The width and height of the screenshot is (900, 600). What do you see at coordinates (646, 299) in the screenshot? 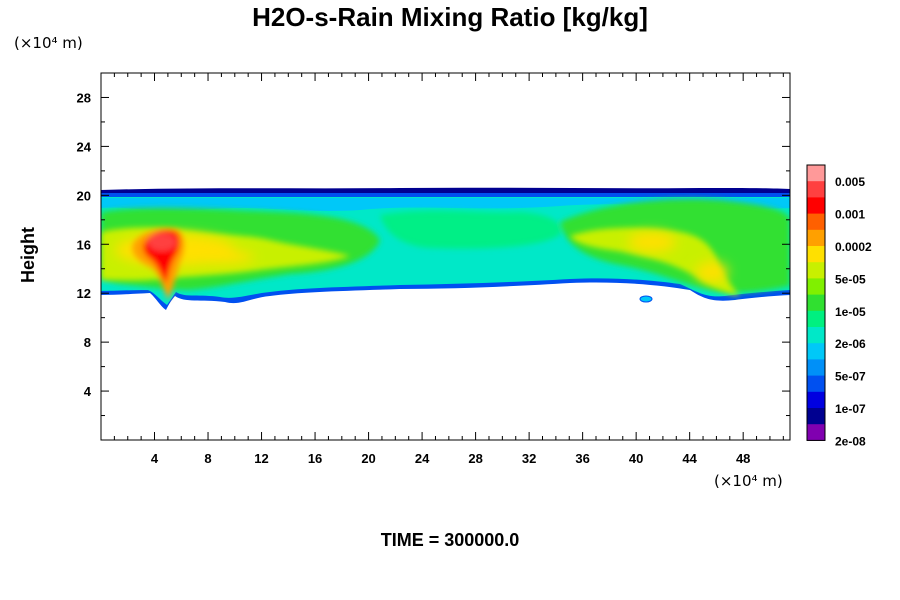
I see `field-small-blob` at bounding box center [646, 299].